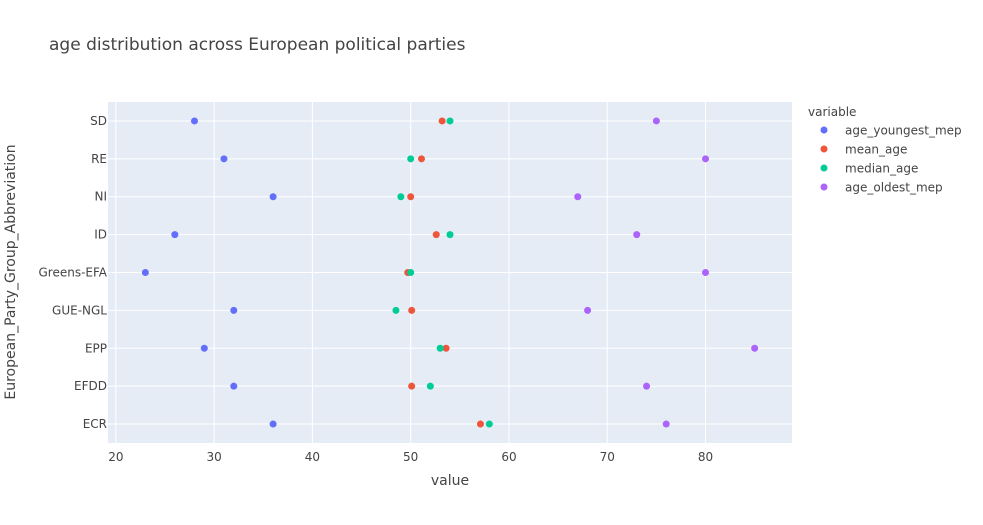 This screenshot has height=525, width=983. Describe the element at coordinates (312, 457) in the screenshot. I see `x-tick-label: 40` at that location.